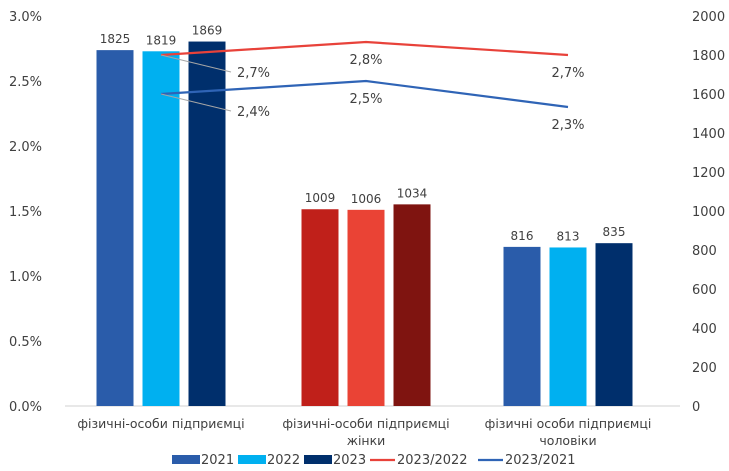 The height and width of the screenshot is (471, 729). Describe the element at coordinates (161, 40) in the screenshot. I see `bar-value-label: 1819` at that location.